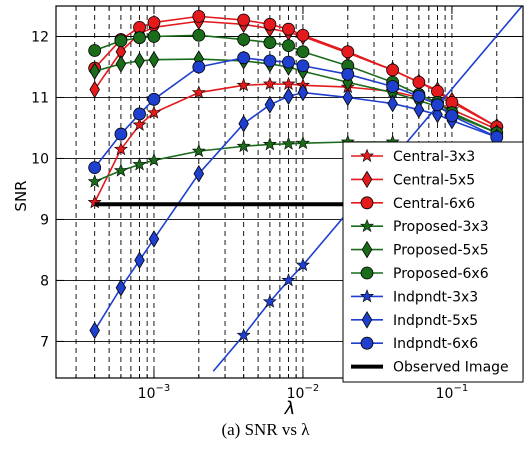 This screenshot has height=451, width=531. I want to click on legend-entry: Indpndt-6x6, so click(414, 344).